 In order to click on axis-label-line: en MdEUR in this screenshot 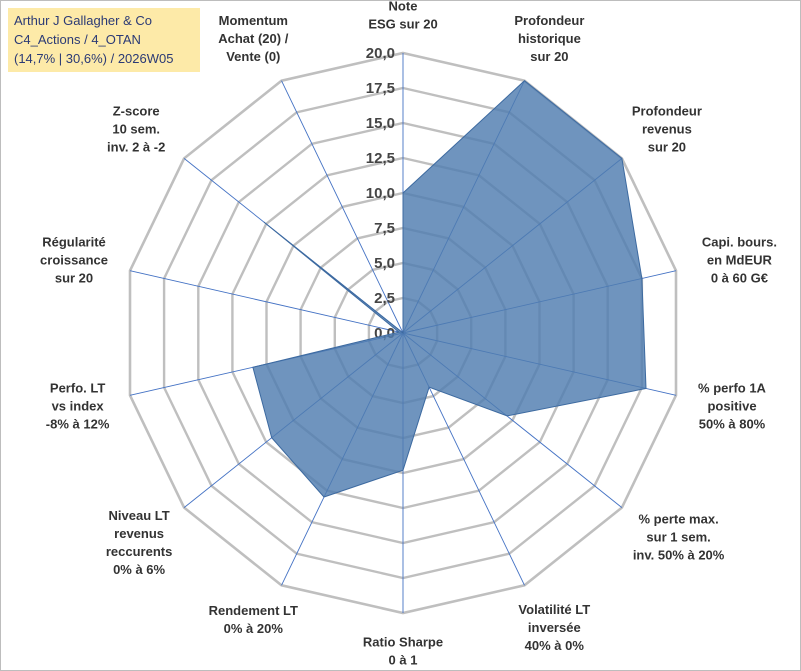, I will do `click(740, 260)`.